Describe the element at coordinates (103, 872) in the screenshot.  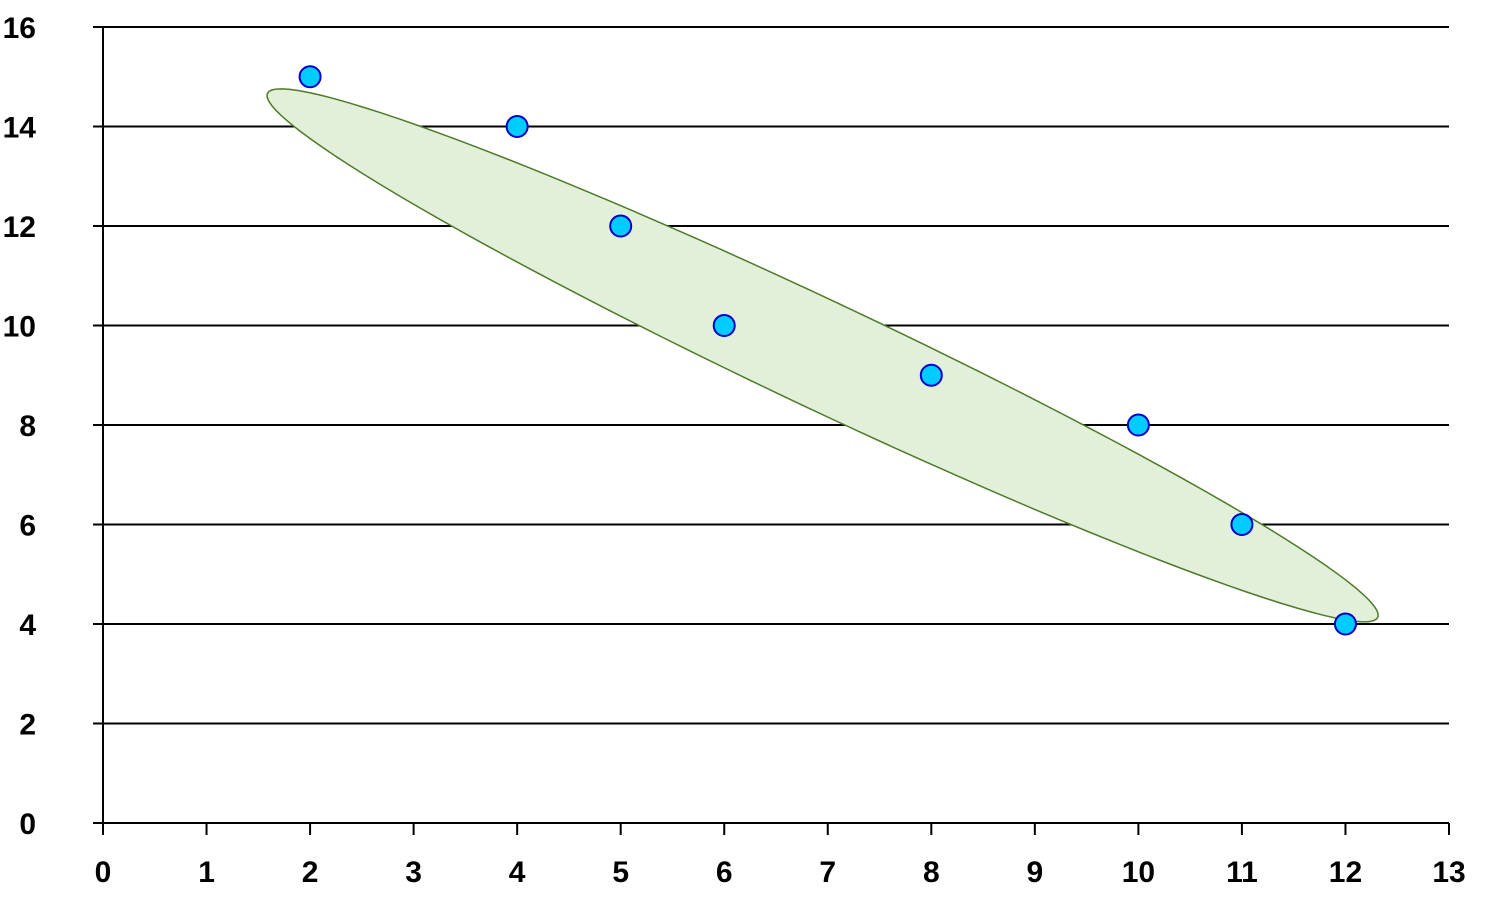
I see `x-tick-label-0: 0` at that location.